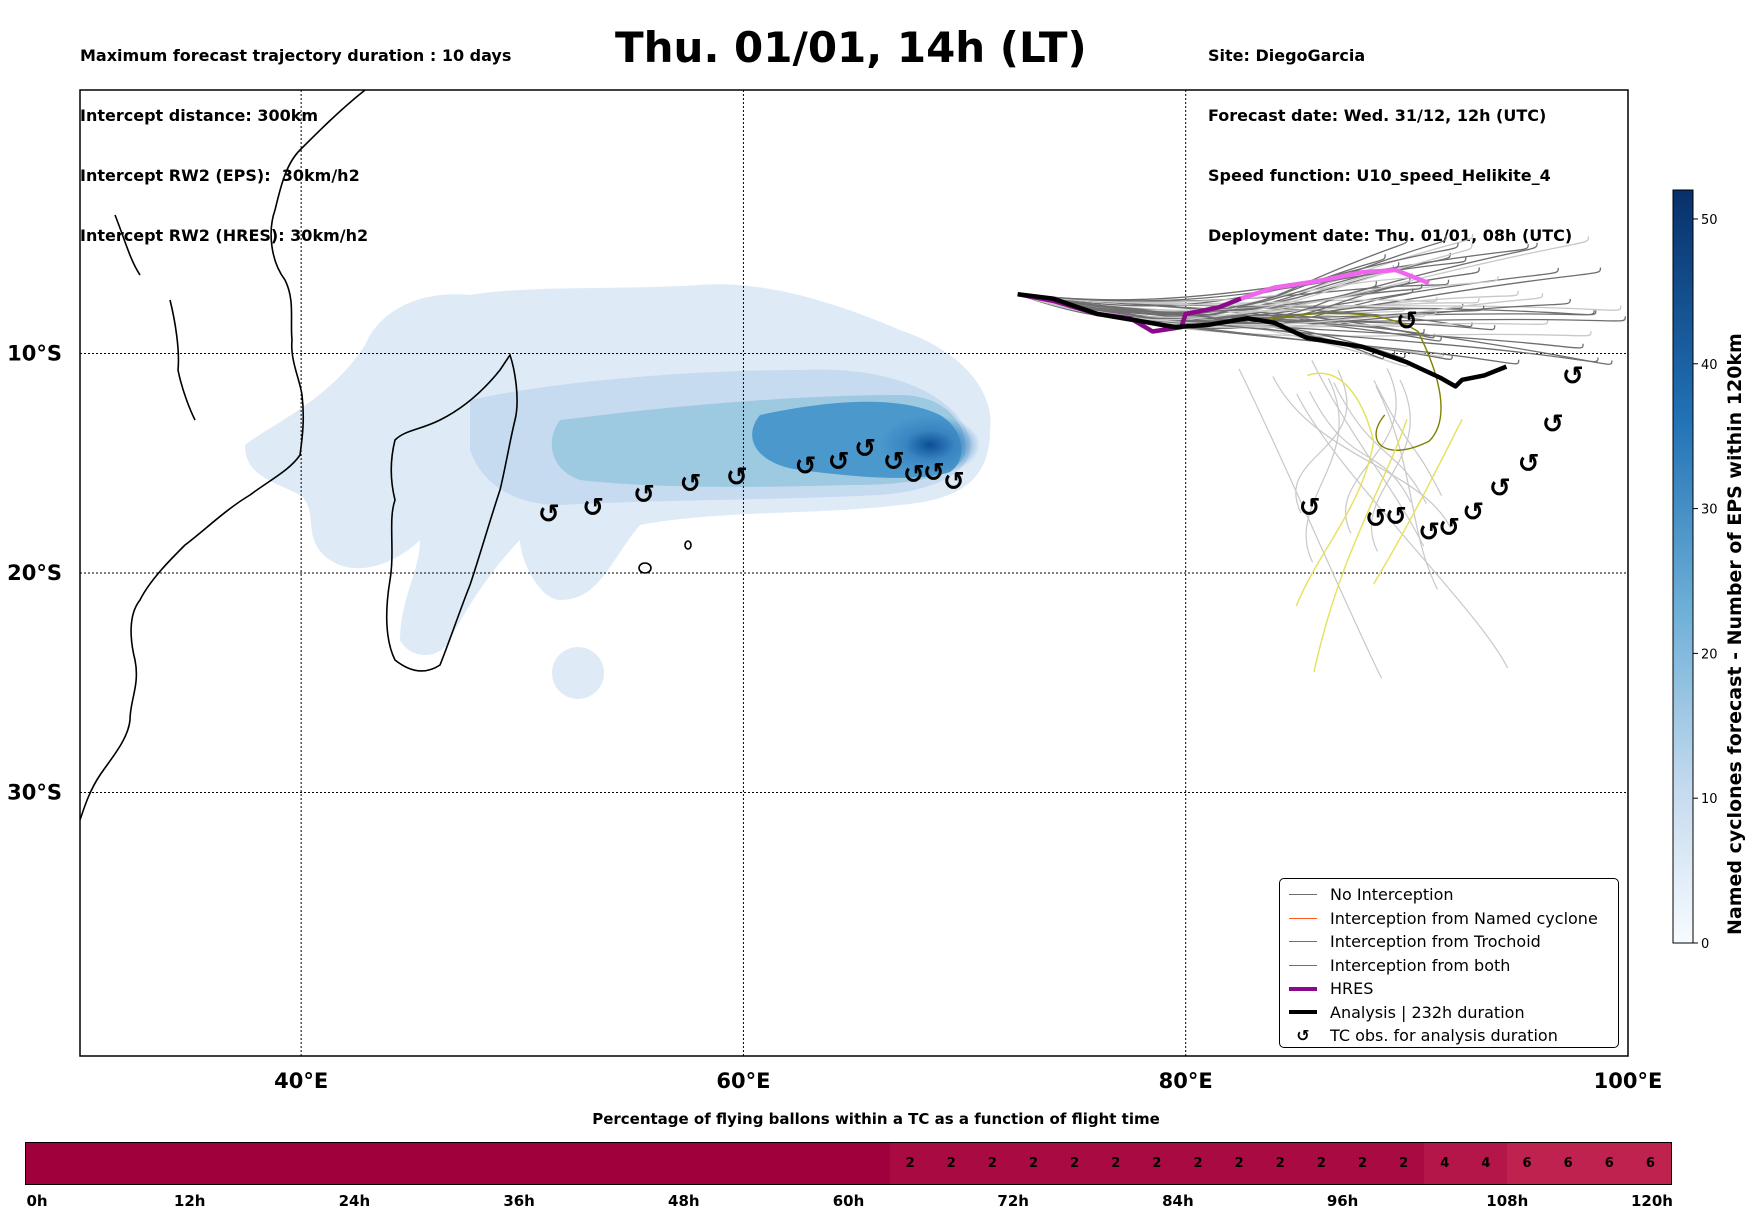 This screenshot has height=1213, width=1752. Describe the element at coordinates (1013, 1201) in the screenshot. I see `timebar-tick-label: 72h` at that location.